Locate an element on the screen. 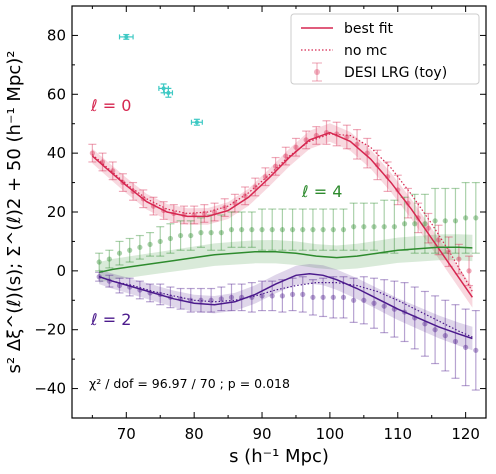 The image size is (496, 474). y-axis-label: s² Δξ^(ℓ)(s); Σ^(ℓ)2 + 50 (h⁻¹ Mpc)² is located at coordinates (14, 212).